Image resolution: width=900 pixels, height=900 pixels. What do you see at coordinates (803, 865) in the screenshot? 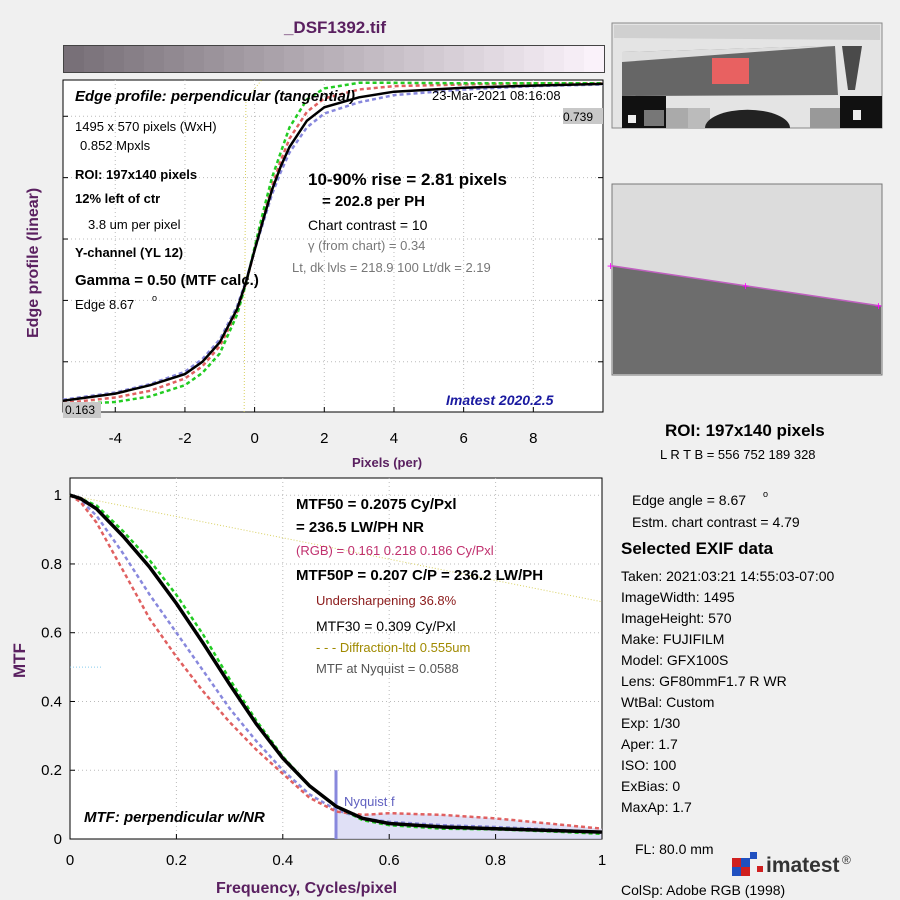
I see `logo-text: imatest` at bounding box center [803, 865].